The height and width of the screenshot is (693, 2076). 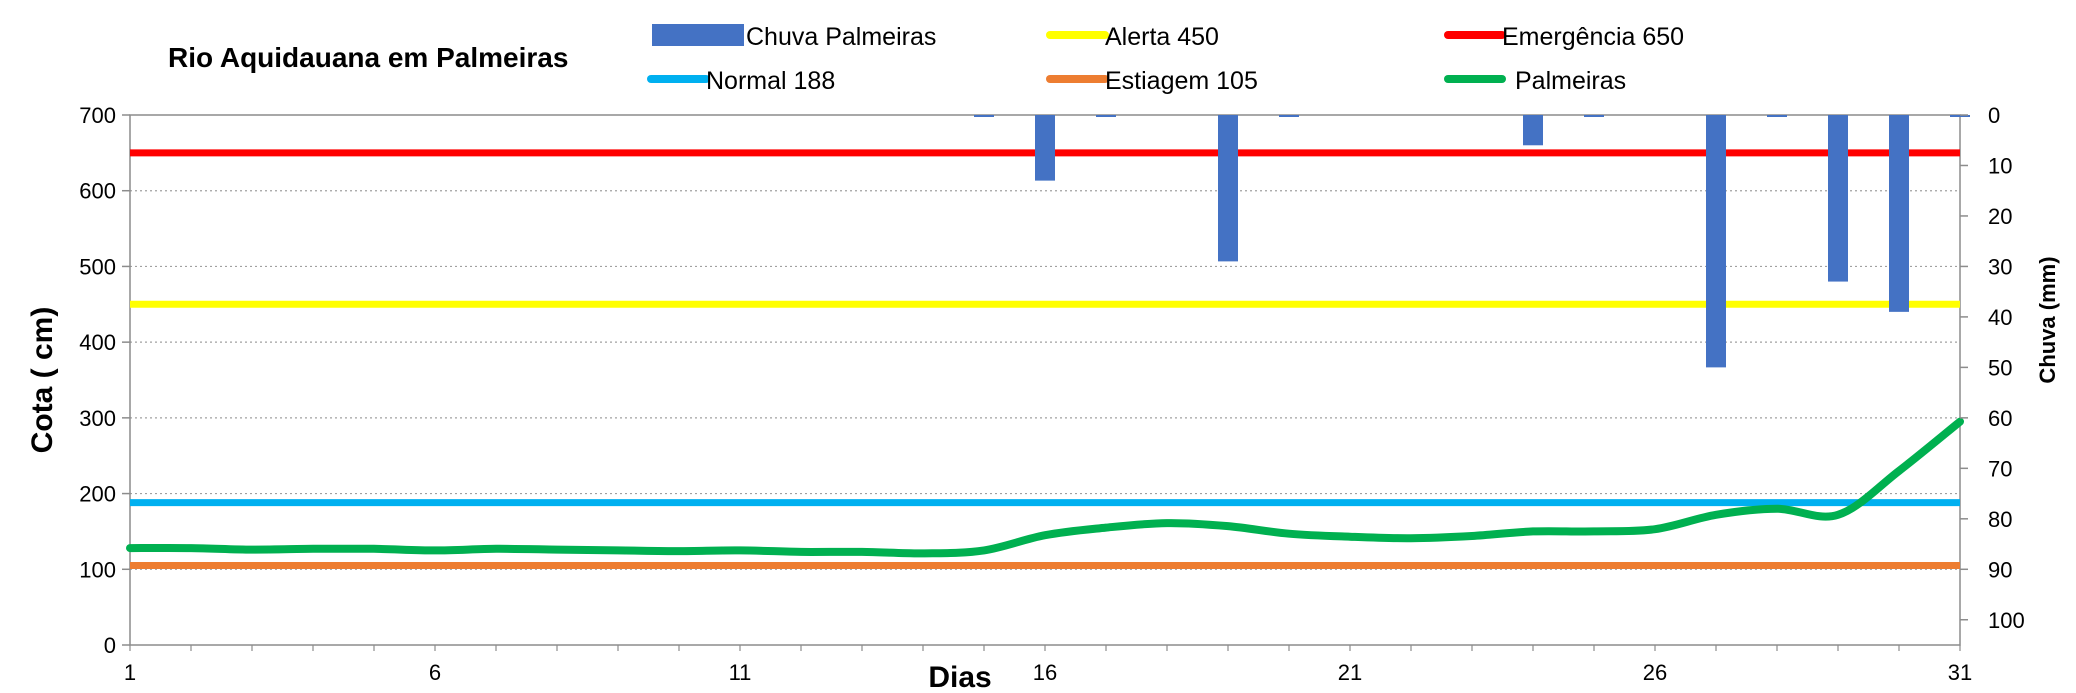 I want to click on right-axis: 0 10 20 30 40 50 60 70 80 90 100, so click(x=1992, y=368).